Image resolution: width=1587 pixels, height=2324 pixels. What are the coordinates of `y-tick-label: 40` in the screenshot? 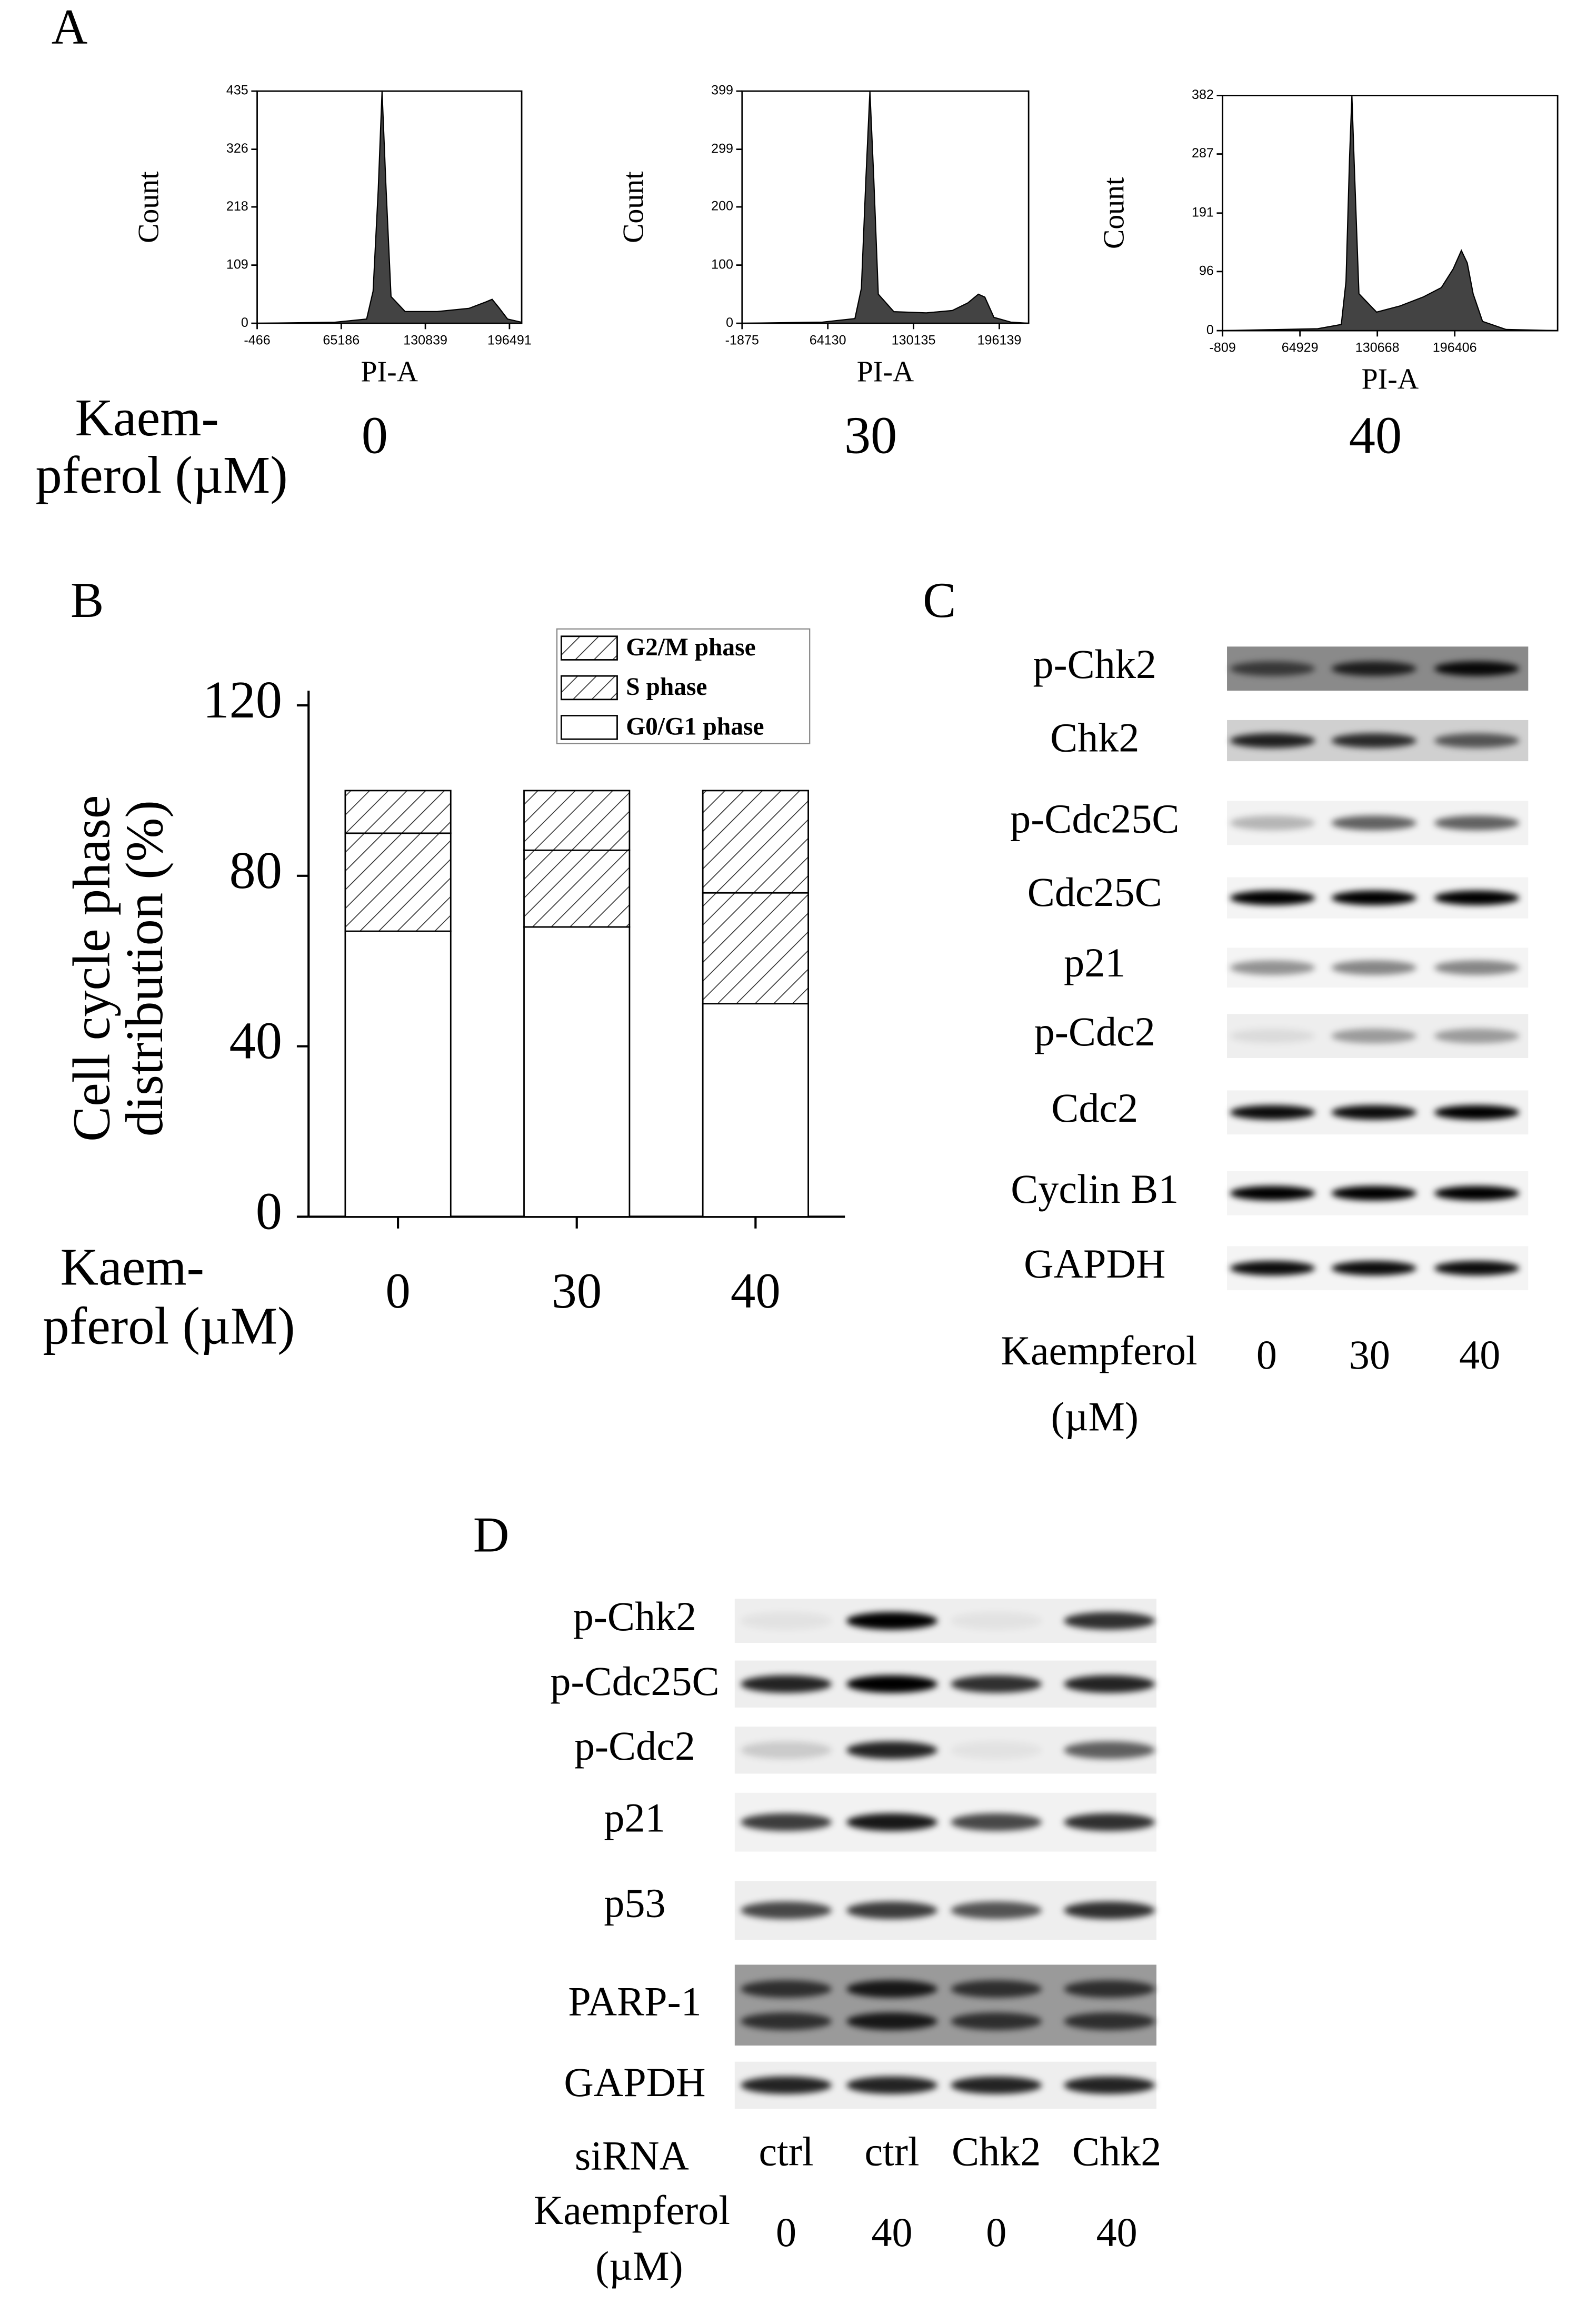 It's located at (255, 1040).